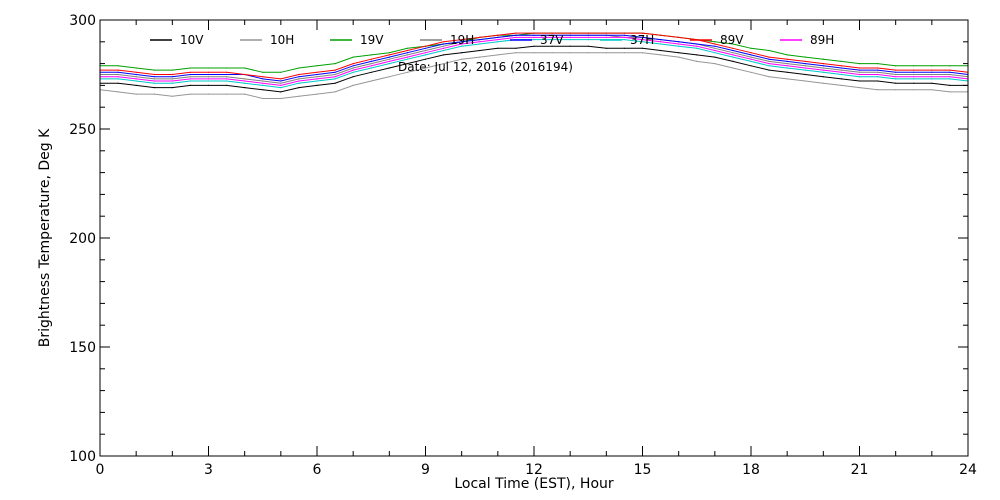 The height and width of the screenshot is (500, 1000). I want to click on x-tick-label: 15, so click(643, 470).